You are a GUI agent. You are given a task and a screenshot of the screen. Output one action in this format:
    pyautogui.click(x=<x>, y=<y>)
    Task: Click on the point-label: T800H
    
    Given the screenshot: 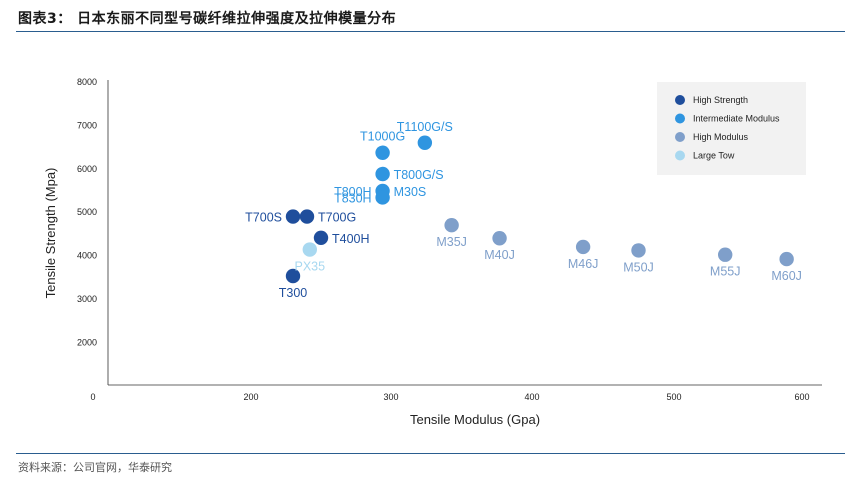 What is the action you would take?
    pyautogui.click(x=353, y=192)
    